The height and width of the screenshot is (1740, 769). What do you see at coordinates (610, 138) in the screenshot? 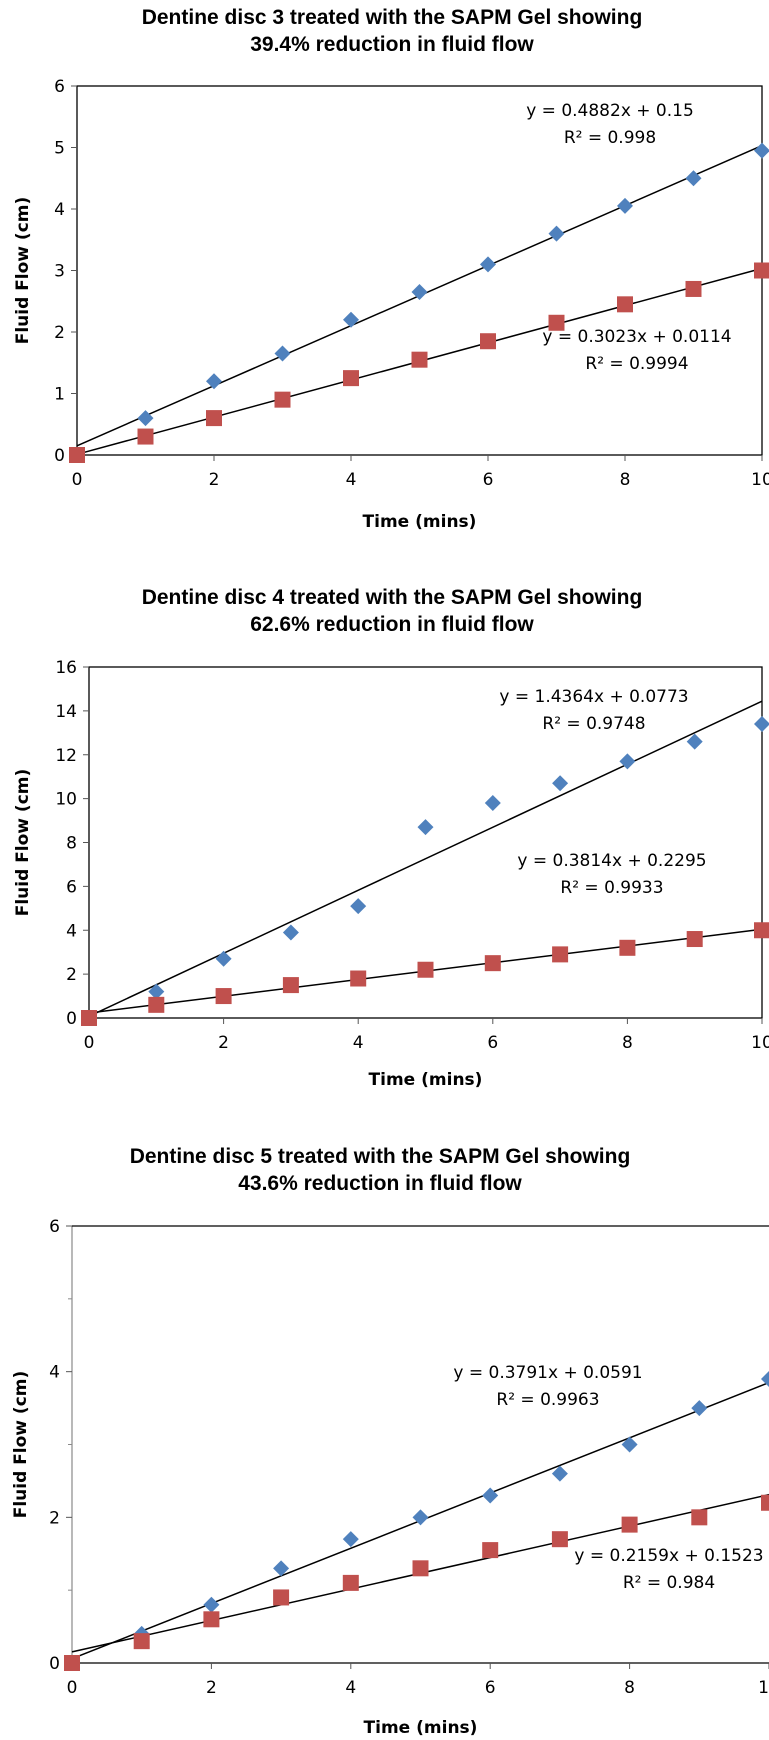
I see `trendline-r-squared: R² = 0.998` at bounding box center [610, 138].